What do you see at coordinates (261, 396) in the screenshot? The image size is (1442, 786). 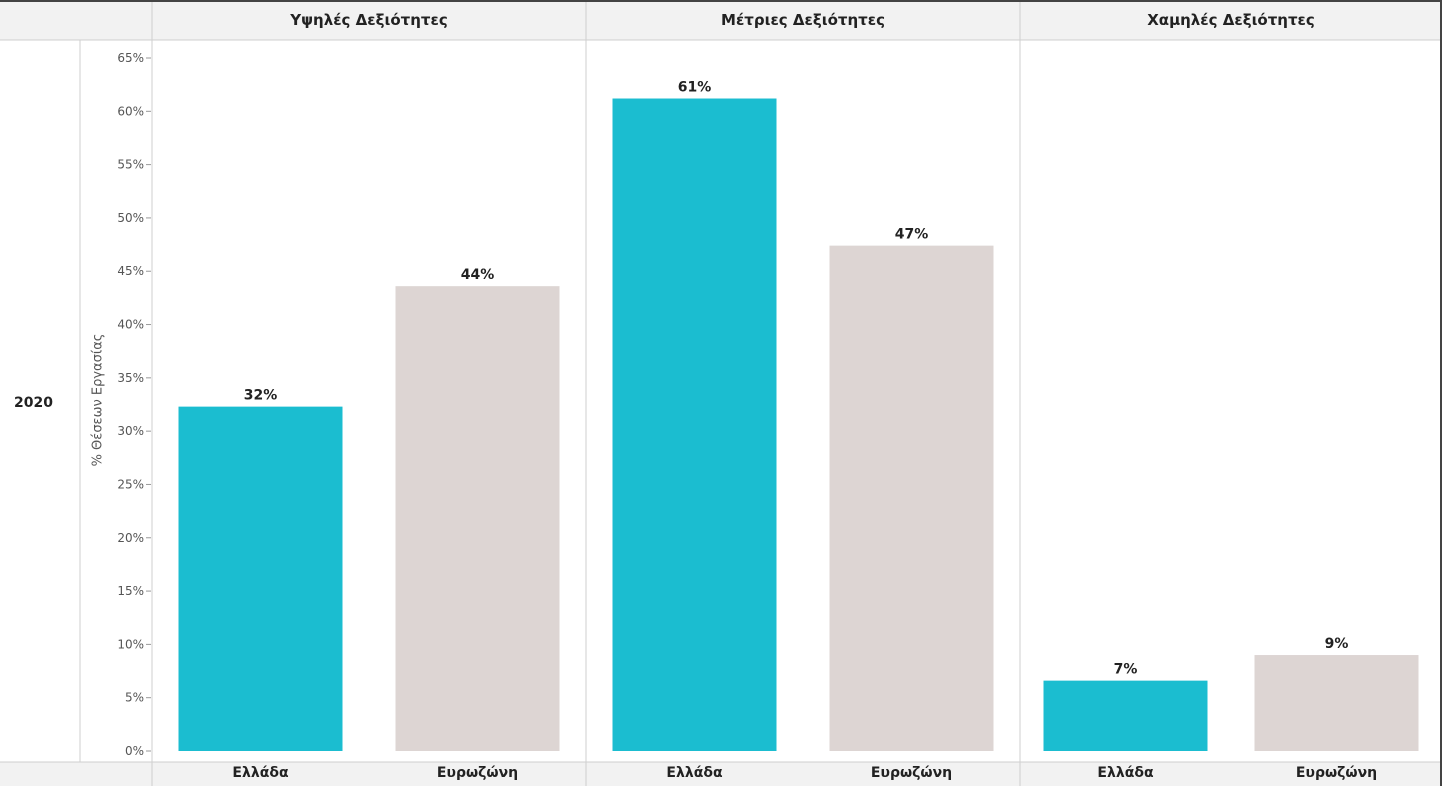 I see `data-label-0-0: 32%` at bounding box center [261, 396].